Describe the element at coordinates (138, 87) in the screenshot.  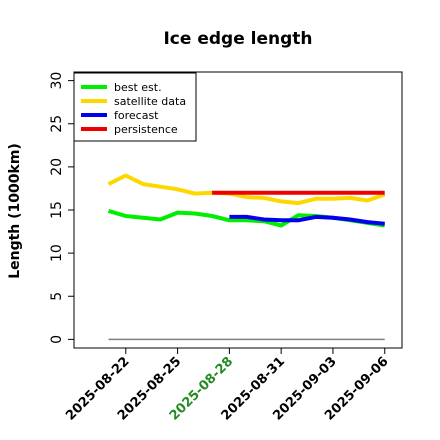
I see `legend-entry: best est.` at that location.